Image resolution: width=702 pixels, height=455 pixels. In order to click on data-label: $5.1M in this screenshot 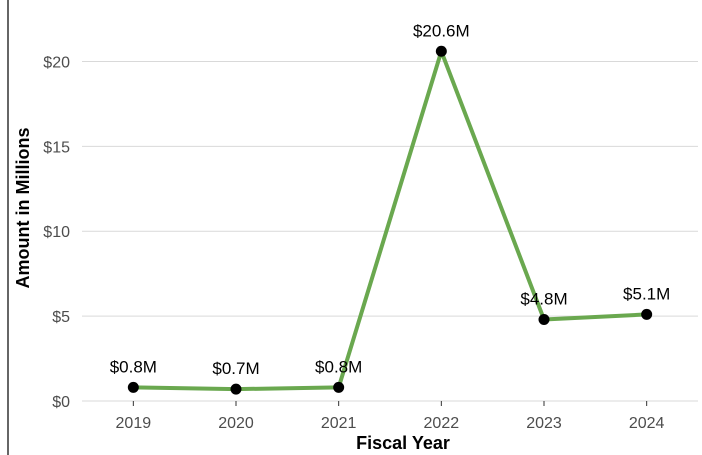, I will do `click(646, 293)`.